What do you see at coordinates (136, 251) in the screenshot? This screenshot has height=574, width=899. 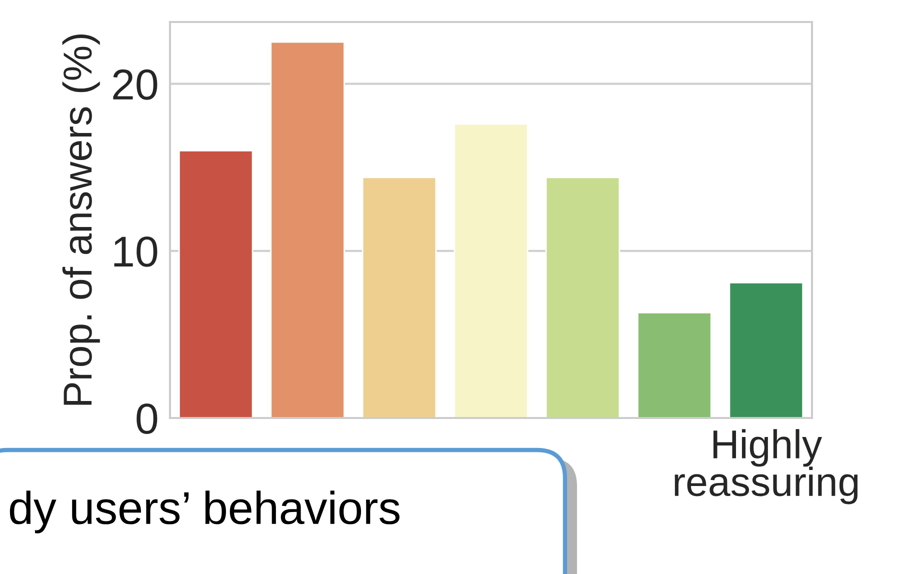 I see `y-tick-label: 10` at bounding box center [136, 251].